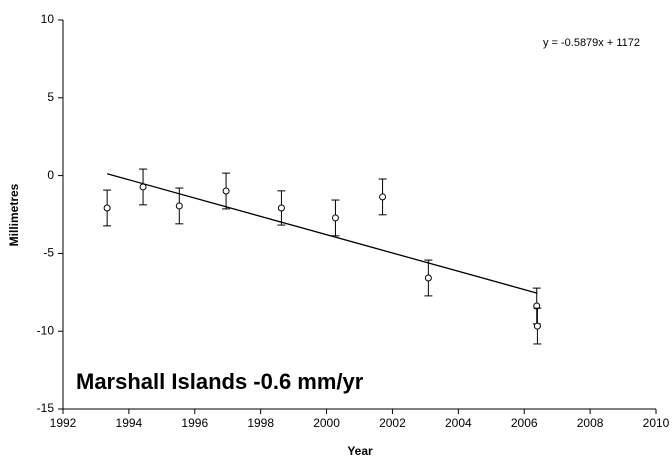 Image resolution: width=672 pixels, height=466 pixels. What do you see at coordinates (129, 423) in the screenshot?
I see `x-tick-label: 1994` at bounding box center [129, 423].